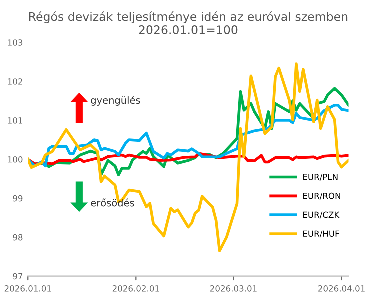 This screenshot has width=375, height=294. Describe the element at coordinates (233, 289) in the screenshot. I see `x-tick-label: 2026.03.01` at that location.